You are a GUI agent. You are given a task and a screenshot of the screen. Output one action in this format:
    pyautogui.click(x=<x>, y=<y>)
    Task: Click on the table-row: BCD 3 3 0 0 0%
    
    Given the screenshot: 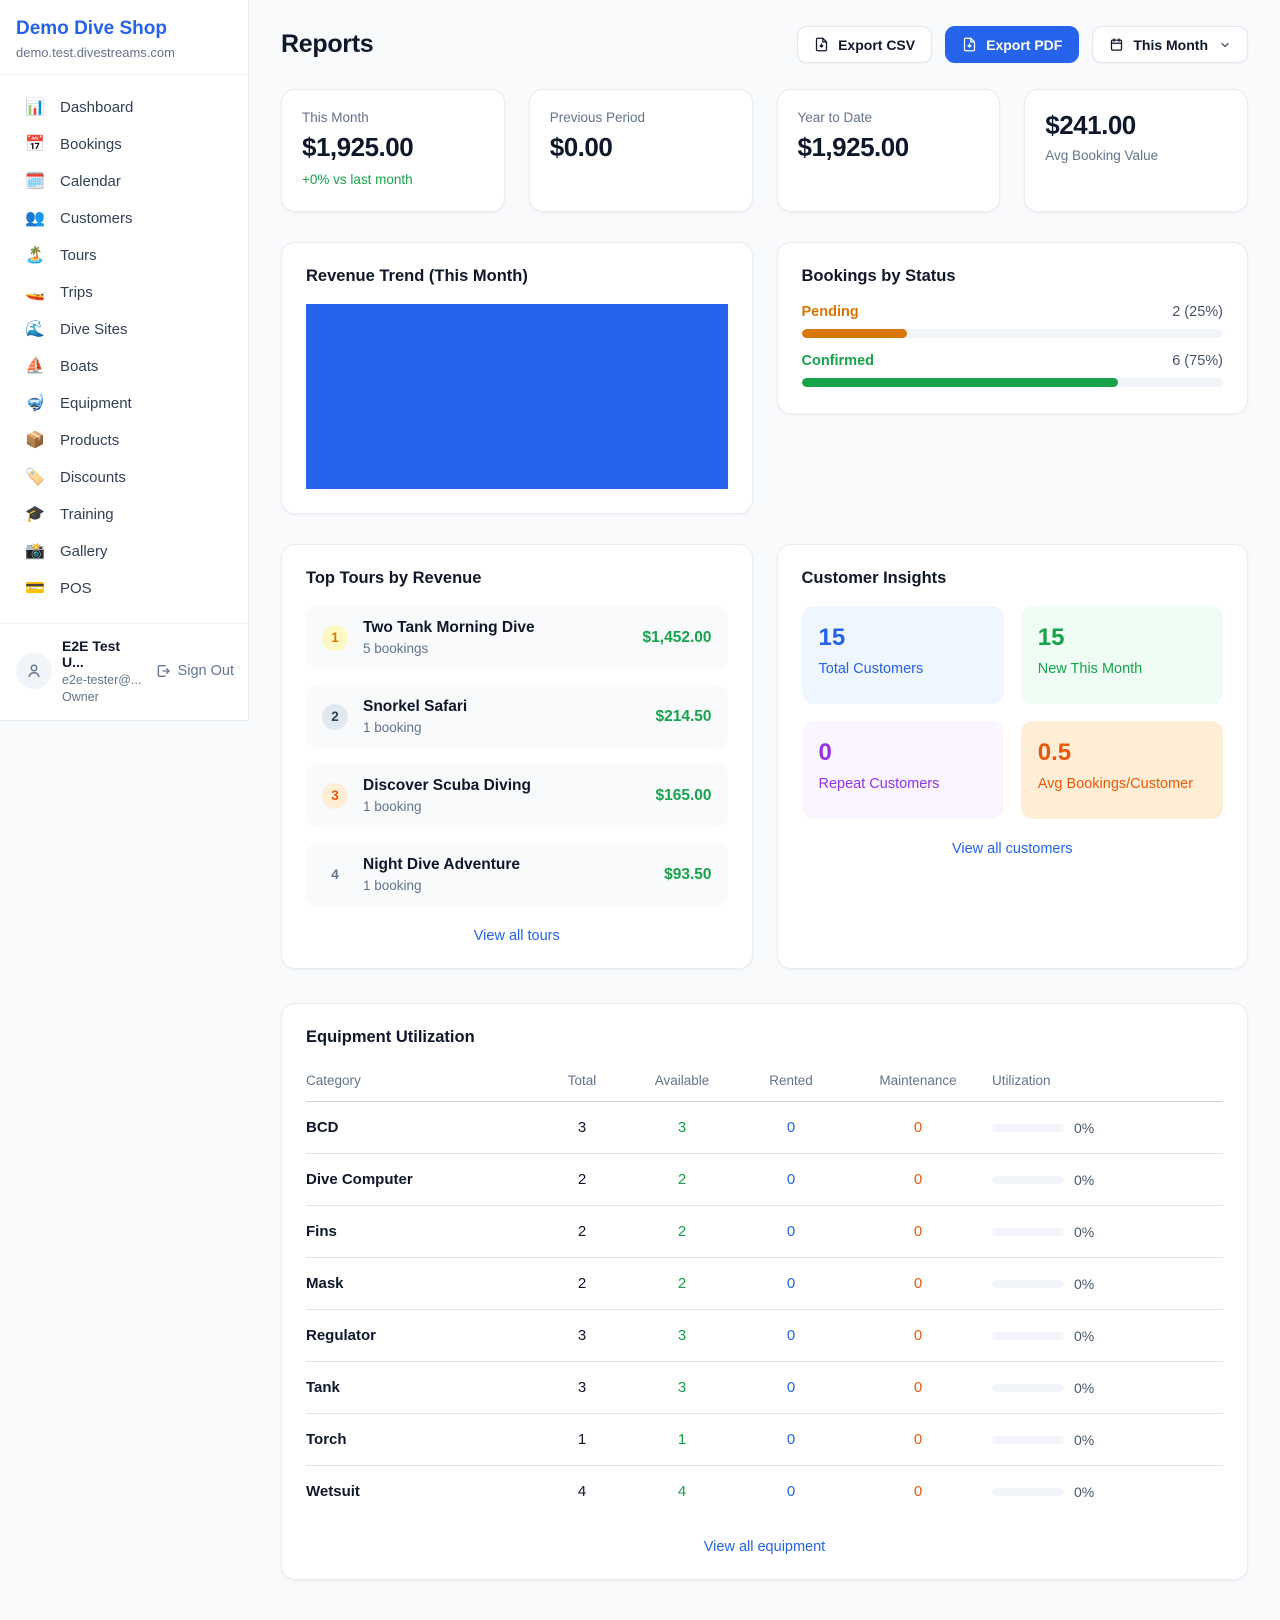 What is the action you would take?
    pyautogui.click(x=764, y=1128)
    